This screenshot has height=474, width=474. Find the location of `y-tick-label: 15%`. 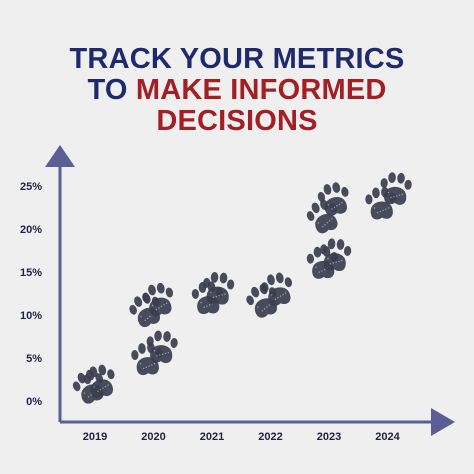

y-tick-label: 15% is located at coordinates (31, 273).